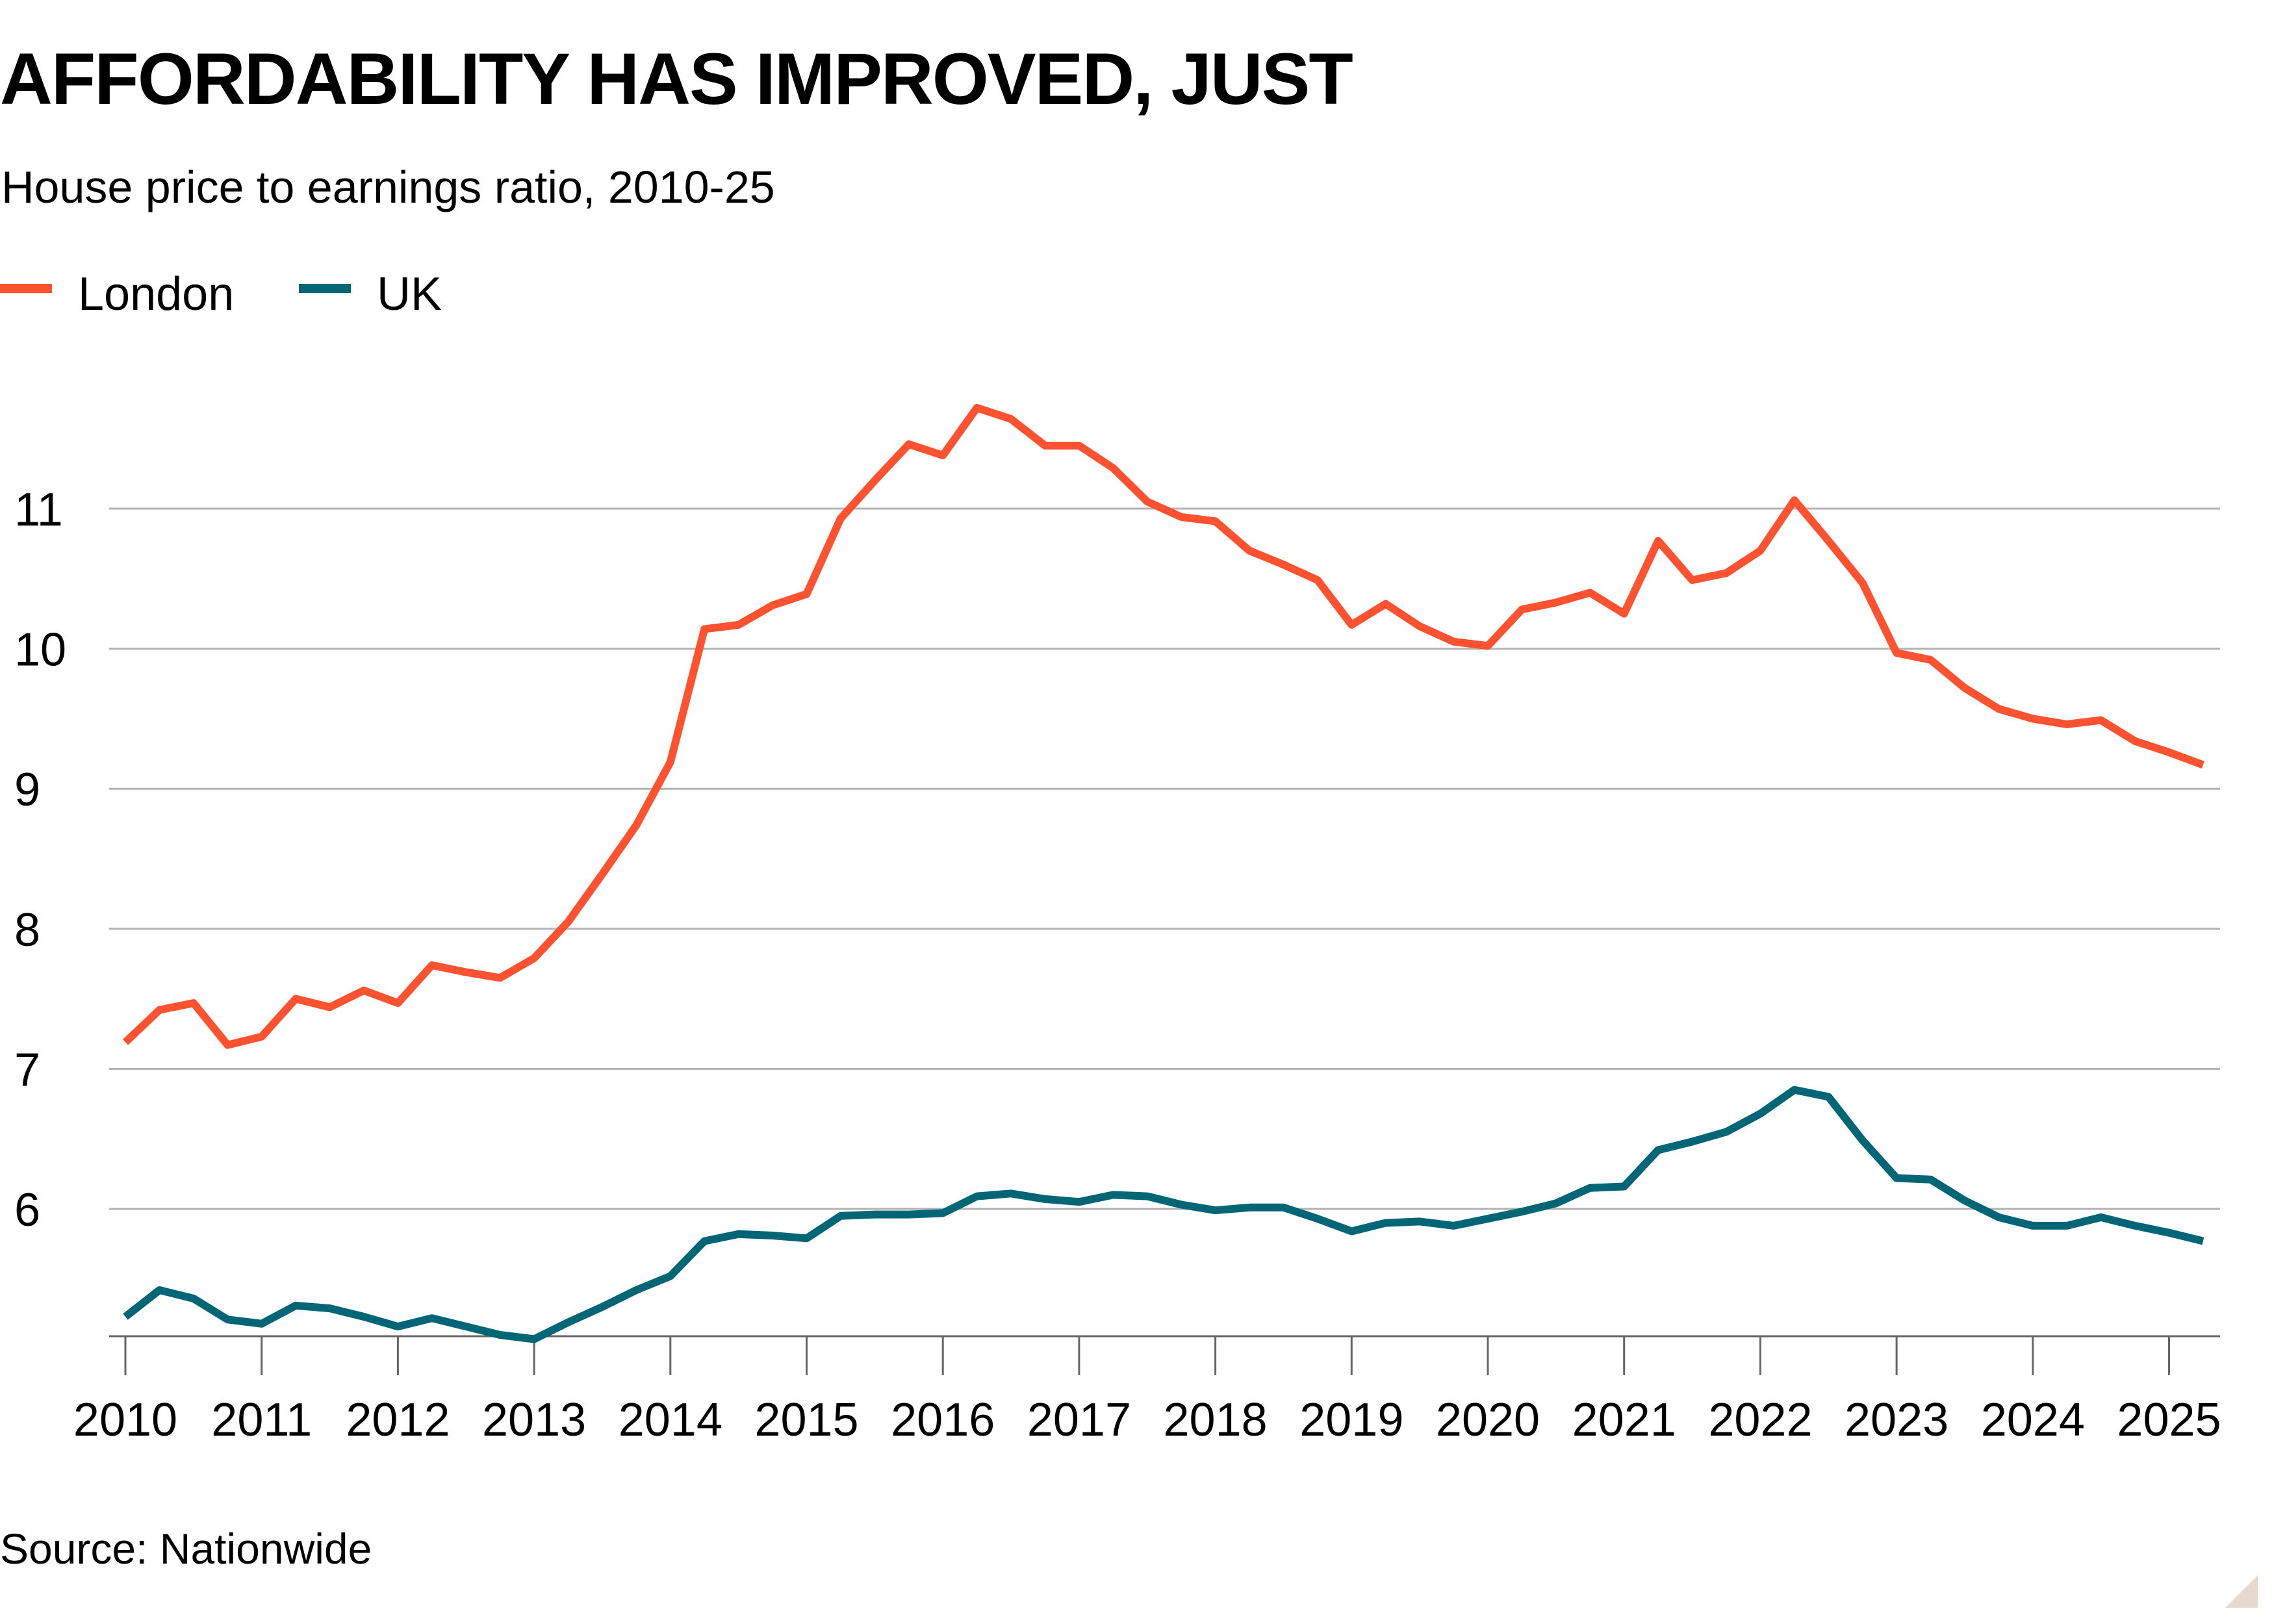 This screenshot has width=2274, height=1624. What do you see at coordinates (398, 1420) in the screenshot?
I see `x-tick-label: 2012` at bounding box center [398, 1420].